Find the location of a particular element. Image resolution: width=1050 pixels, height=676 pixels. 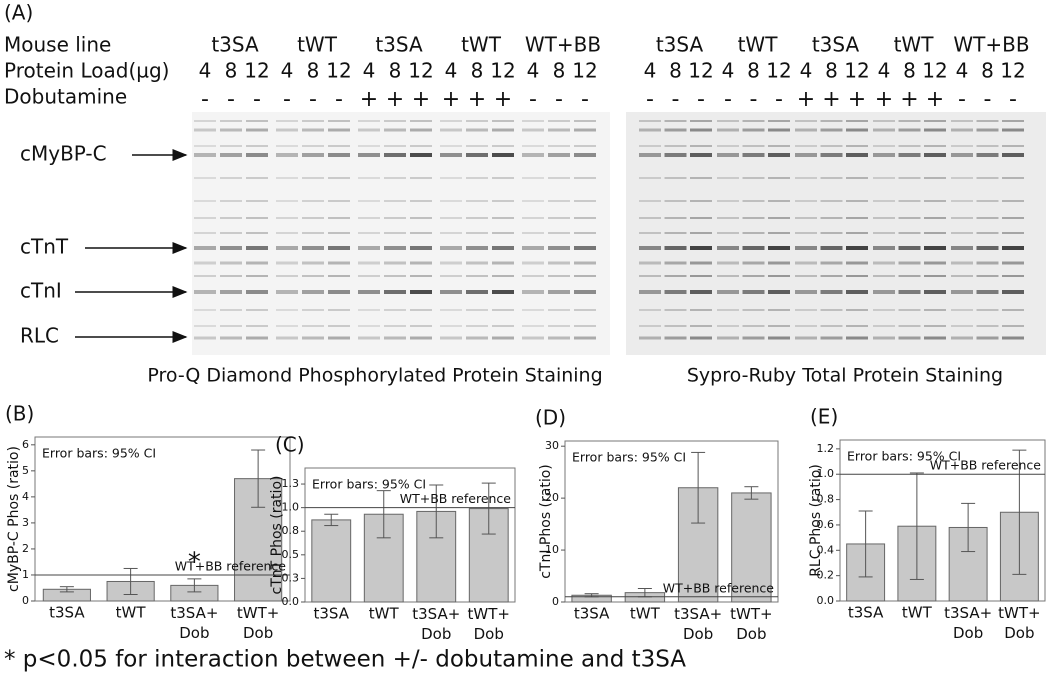

panel-label: (C) is located at coordinates (290, 445).